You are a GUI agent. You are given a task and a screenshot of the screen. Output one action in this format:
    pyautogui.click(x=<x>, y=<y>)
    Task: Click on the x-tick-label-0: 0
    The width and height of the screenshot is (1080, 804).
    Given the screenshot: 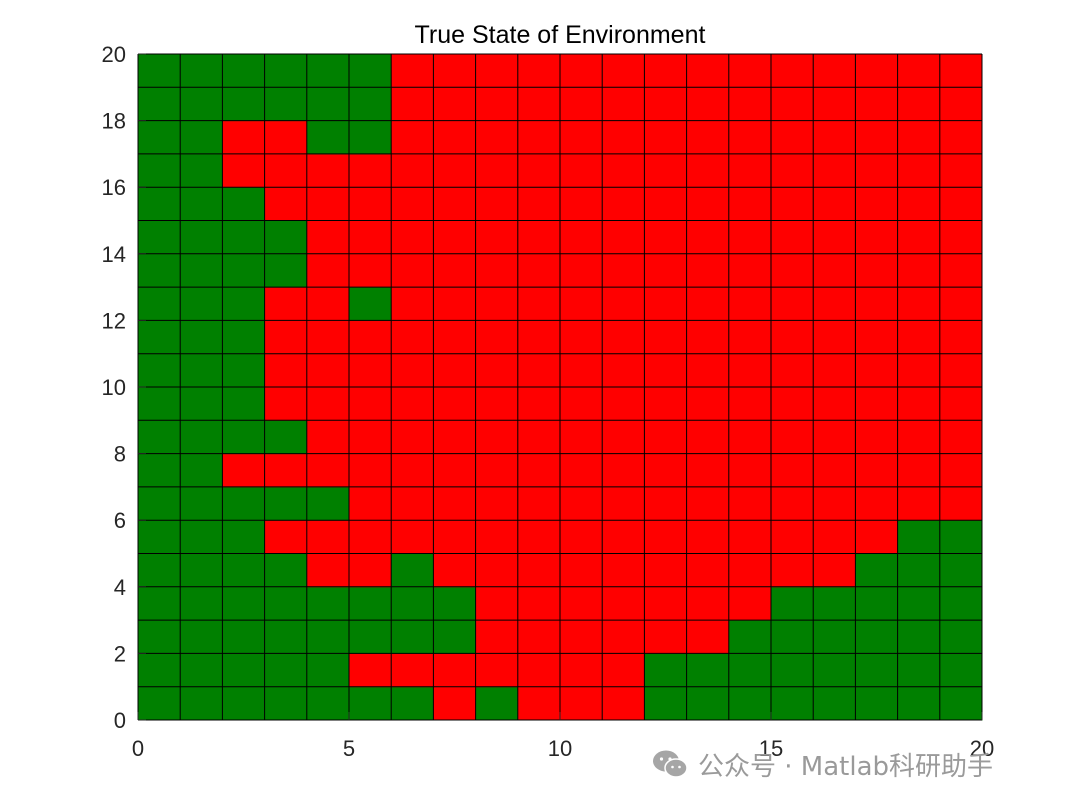 What is the action you would take?
    pyautogui.click(x=138, y=748)
    